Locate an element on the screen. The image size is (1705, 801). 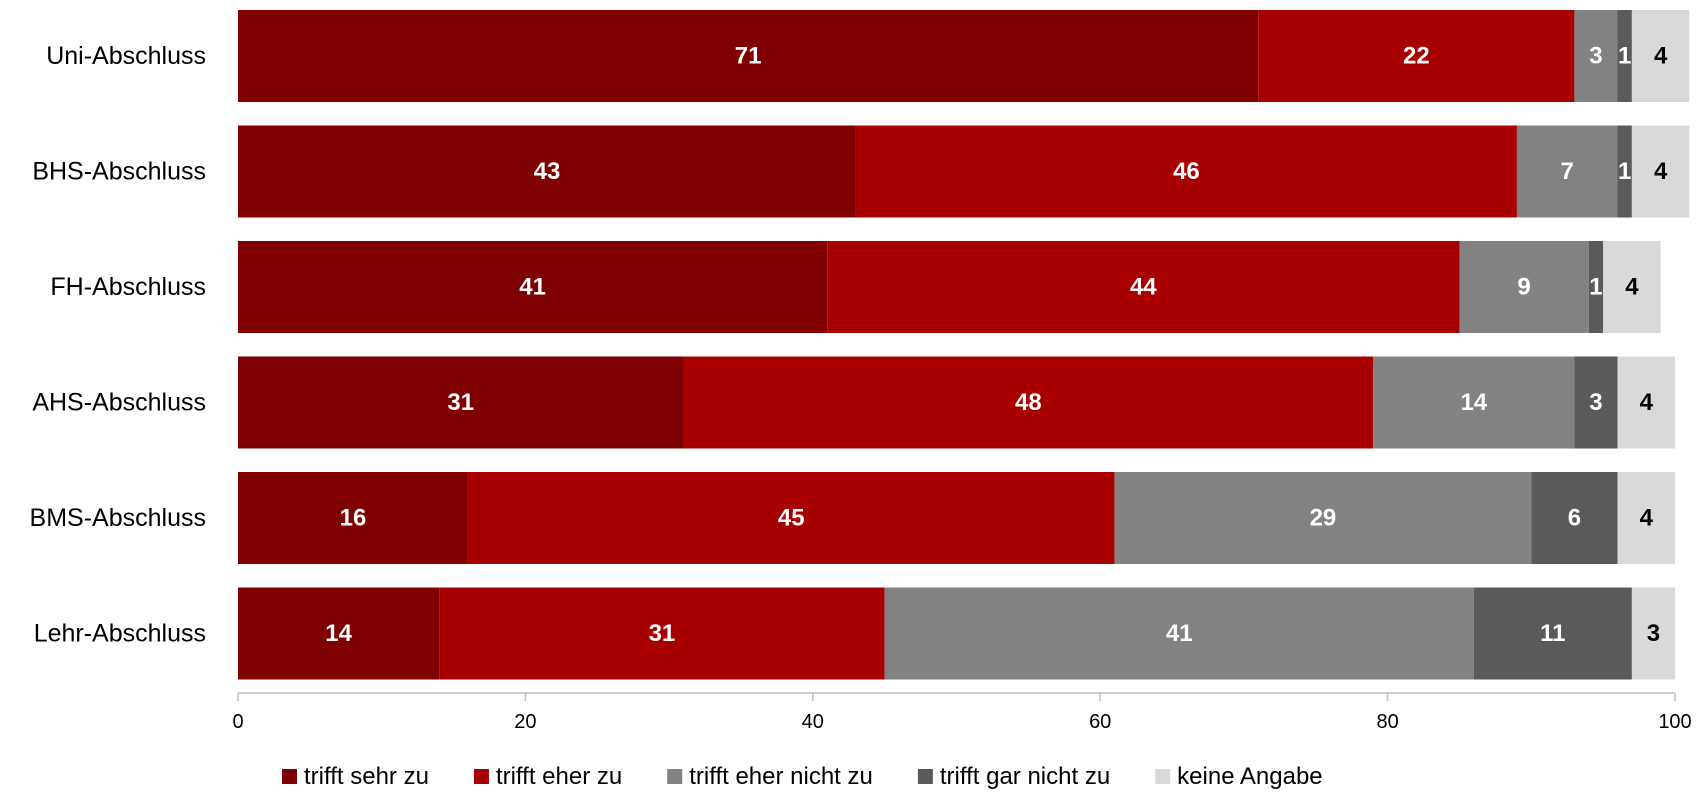
legend-item-trifft-eher-zu: trifft eher zu is located at coordinates (547, 776).